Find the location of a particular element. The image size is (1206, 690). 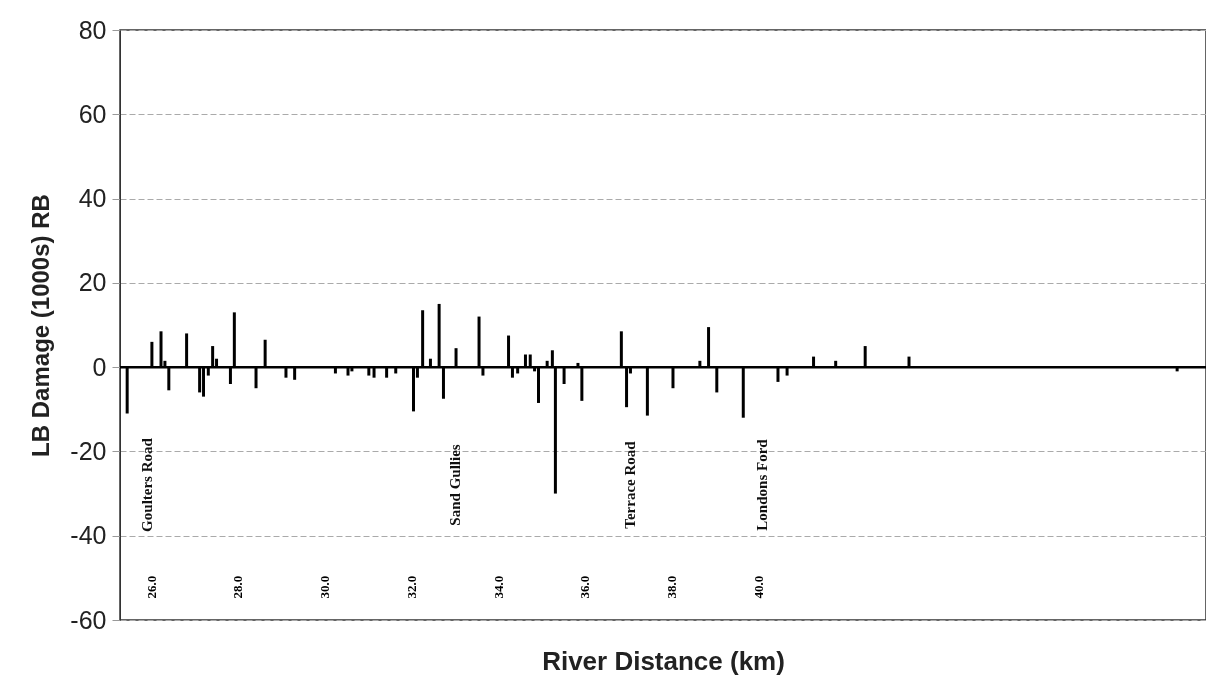

y-tick-label: 80 is located at coordinates (92, 29).